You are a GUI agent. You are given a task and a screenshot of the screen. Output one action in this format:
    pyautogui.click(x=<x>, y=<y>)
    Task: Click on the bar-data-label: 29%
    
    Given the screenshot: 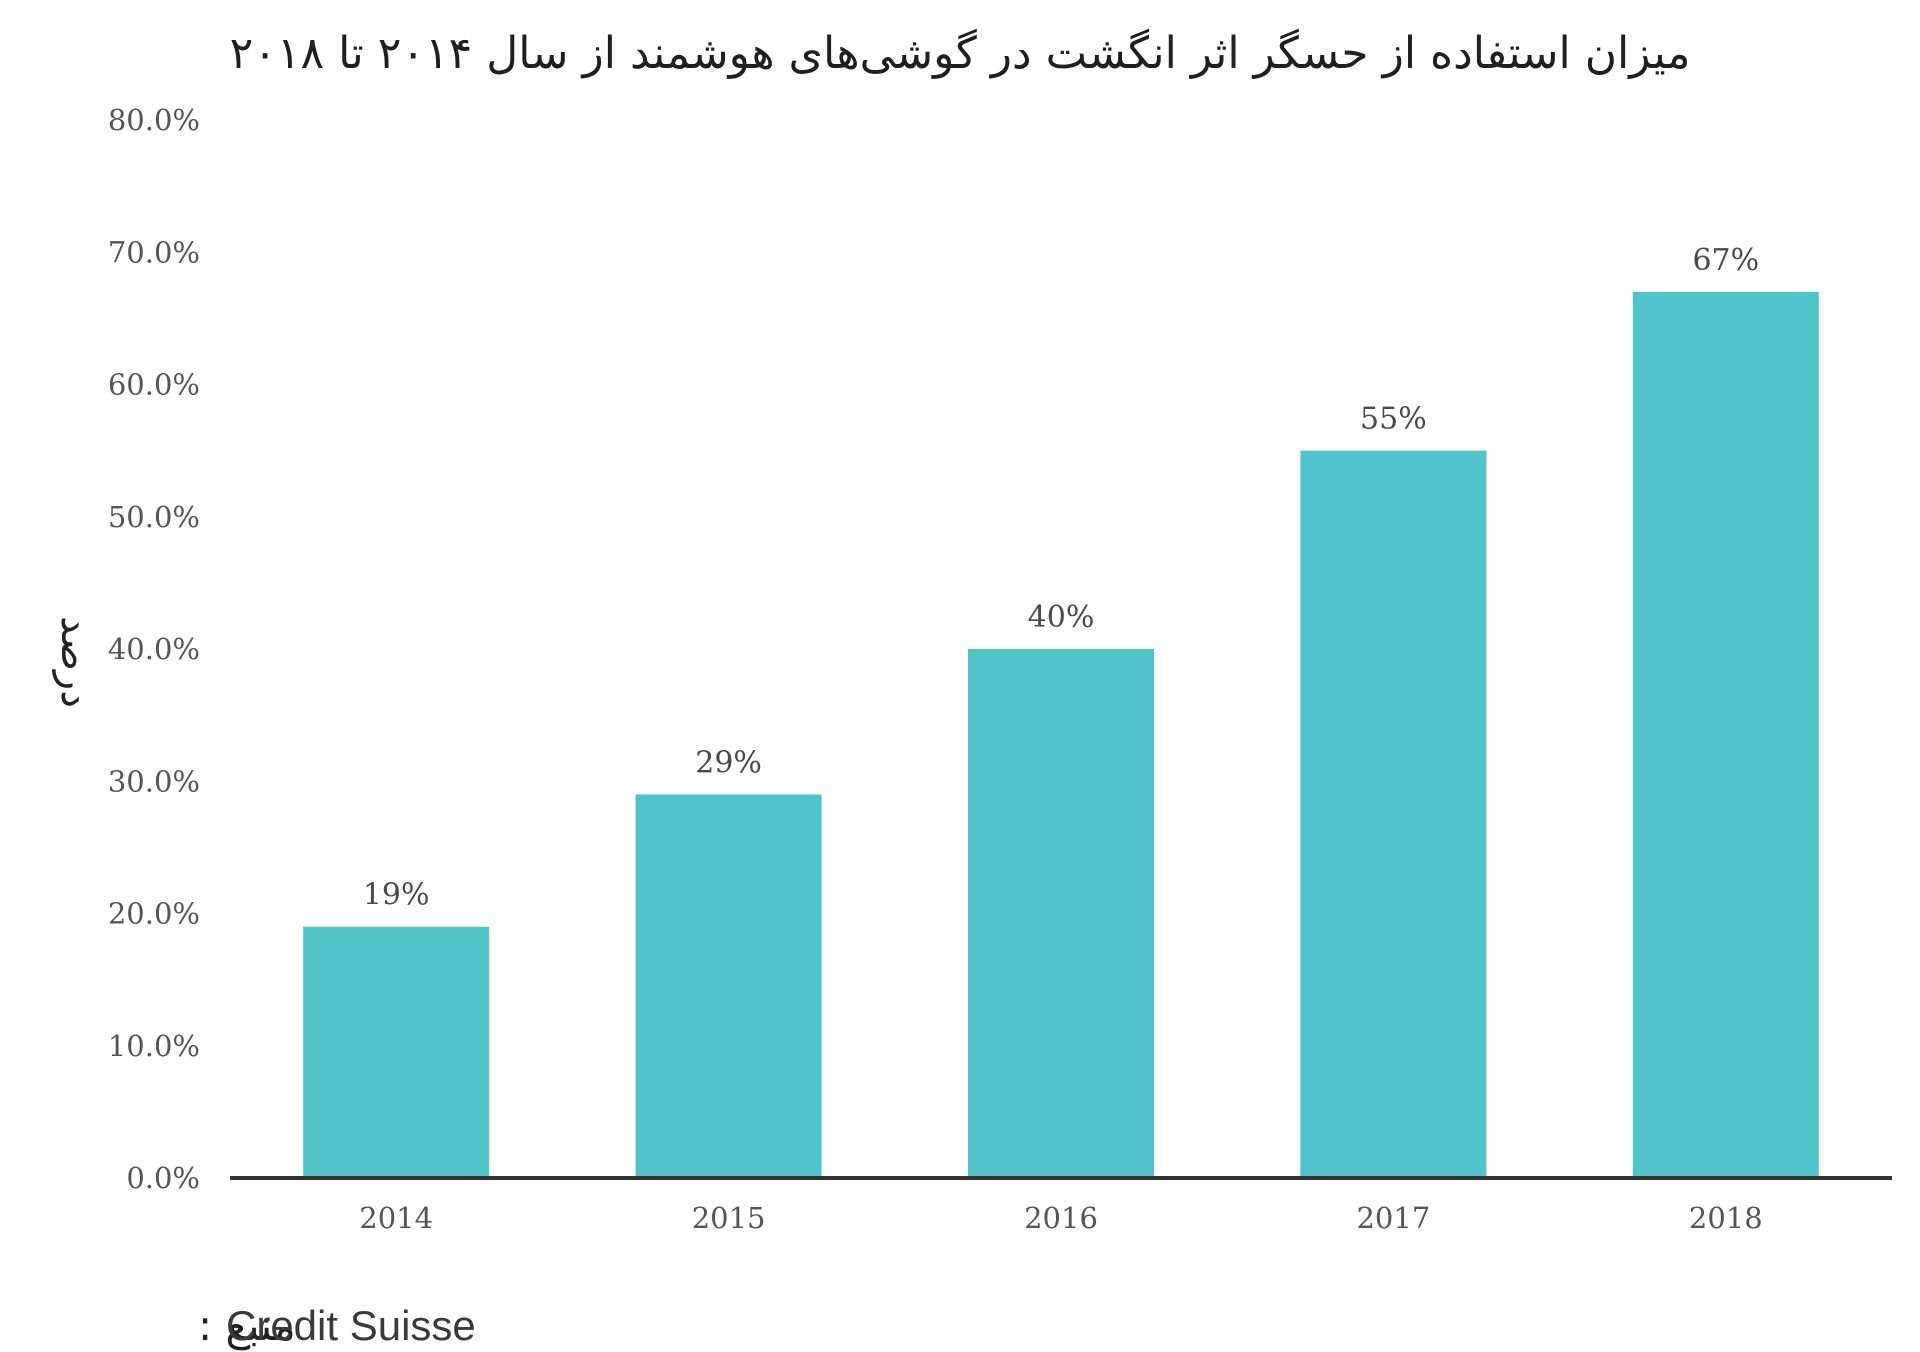 What is the action you would take?
    pyautogui.click(x=728, y=762)
    